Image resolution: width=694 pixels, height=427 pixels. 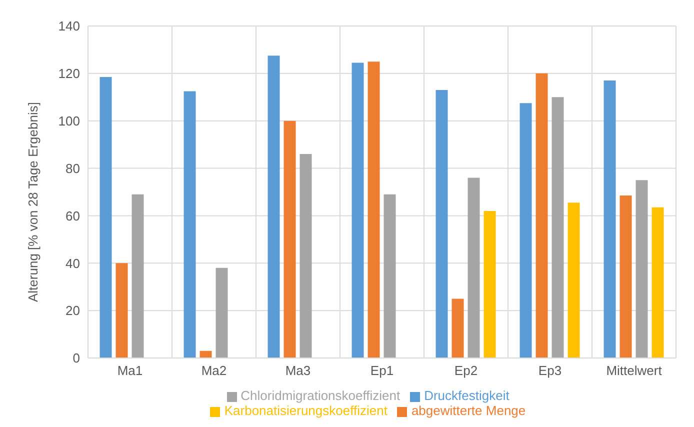 I want to click on y-tick-label: 0, so click(x=76, y=358).